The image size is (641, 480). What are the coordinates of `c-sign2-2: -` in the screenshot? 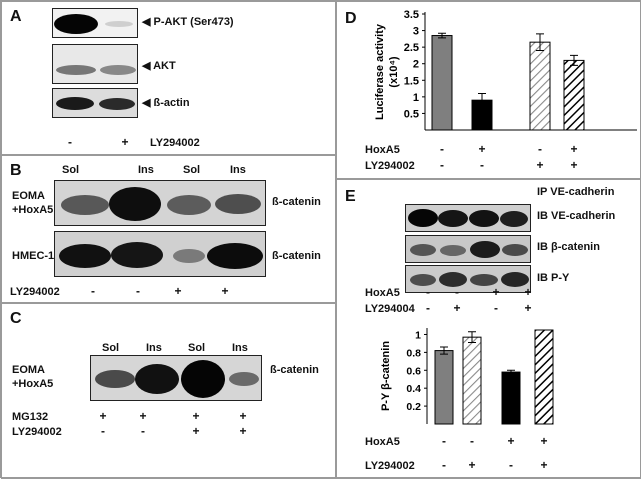 It's located at (143, 431).